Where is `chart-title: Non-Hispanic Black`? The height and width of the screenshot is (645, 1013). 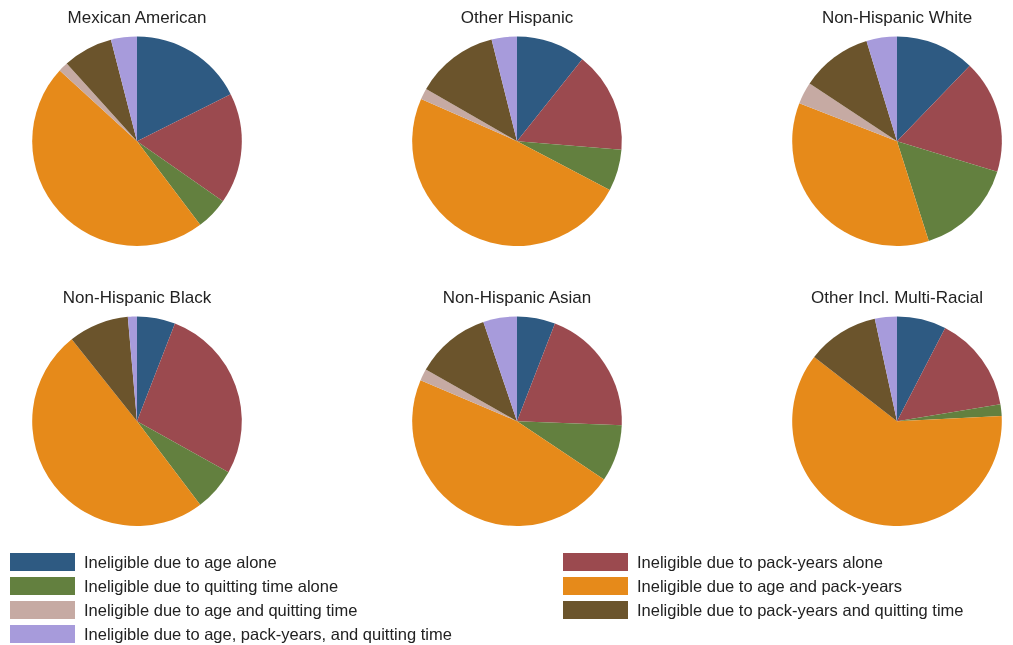 chart-title: Non-Hispanic Black is located at coordinates (137, 297).